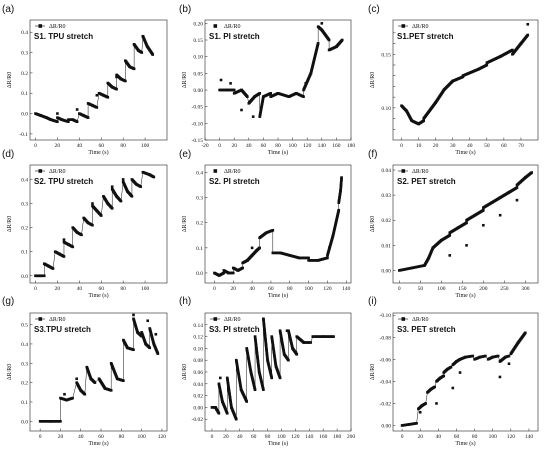  Describe the element at coordinates (336, 146) in the screenshot. I see `x-tick-label: 160` at that location.